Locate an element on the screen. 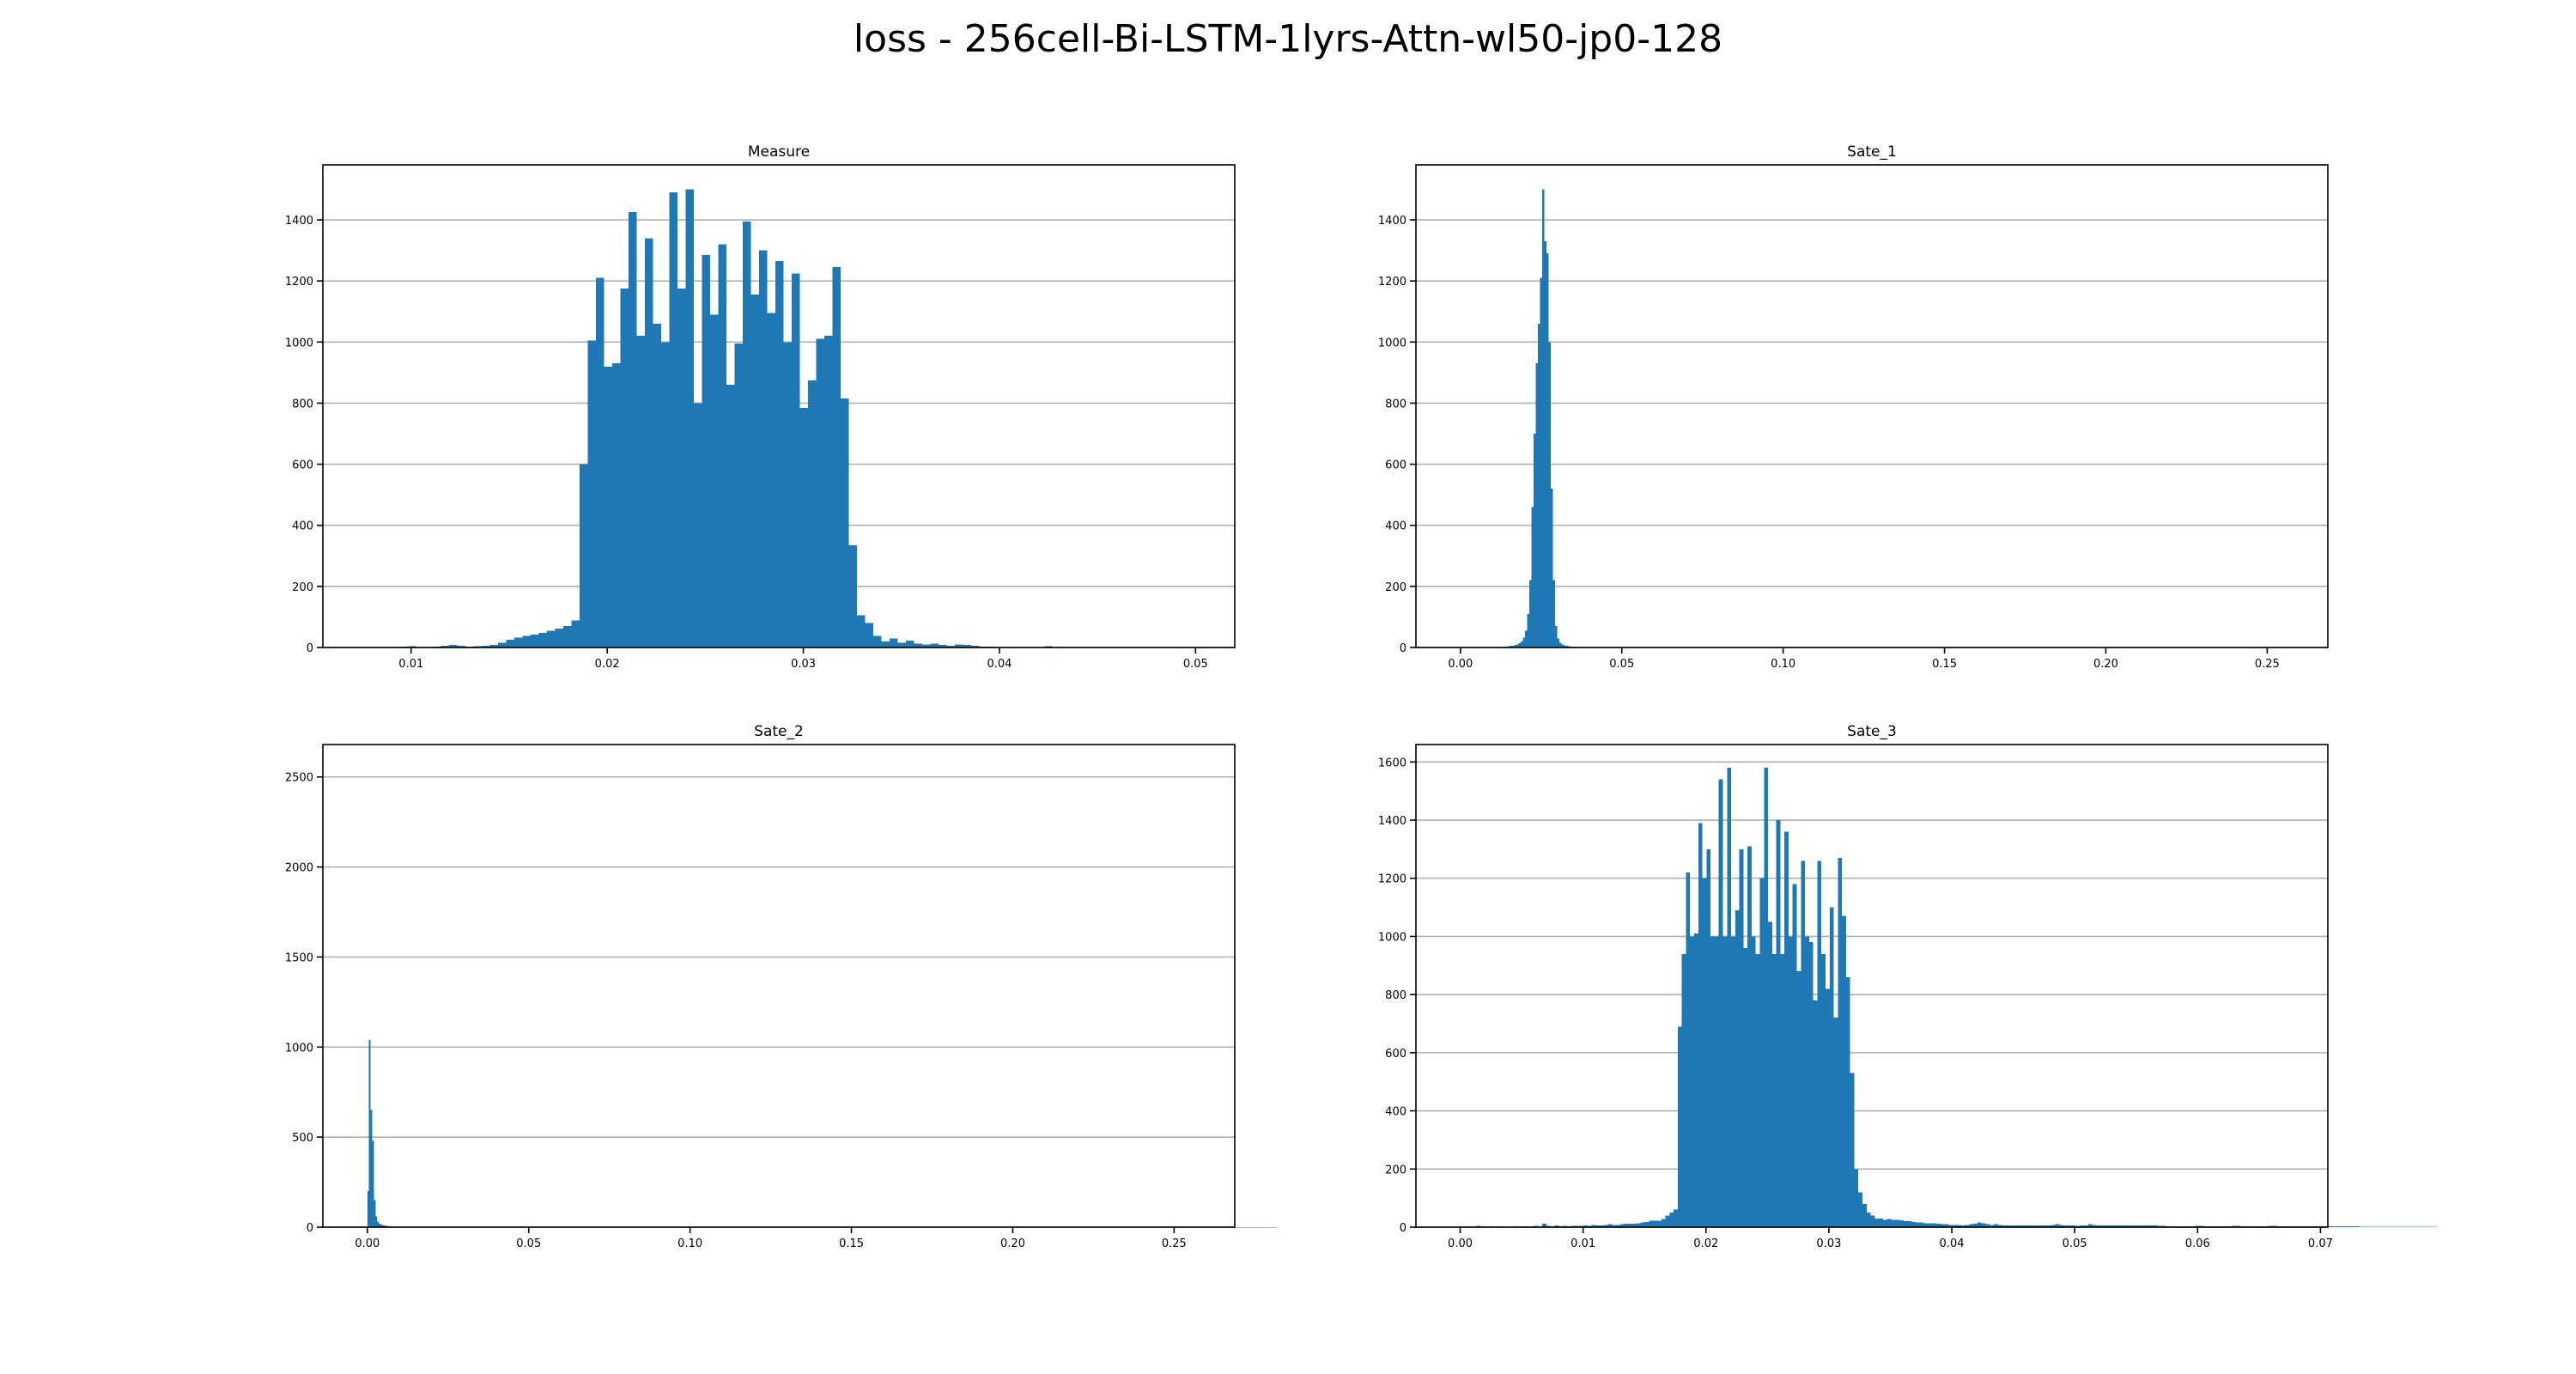 This screenshot has height=1374, width=2576. sate-3-y-tick-label: 200 is located at coordinates (1396, 1170).